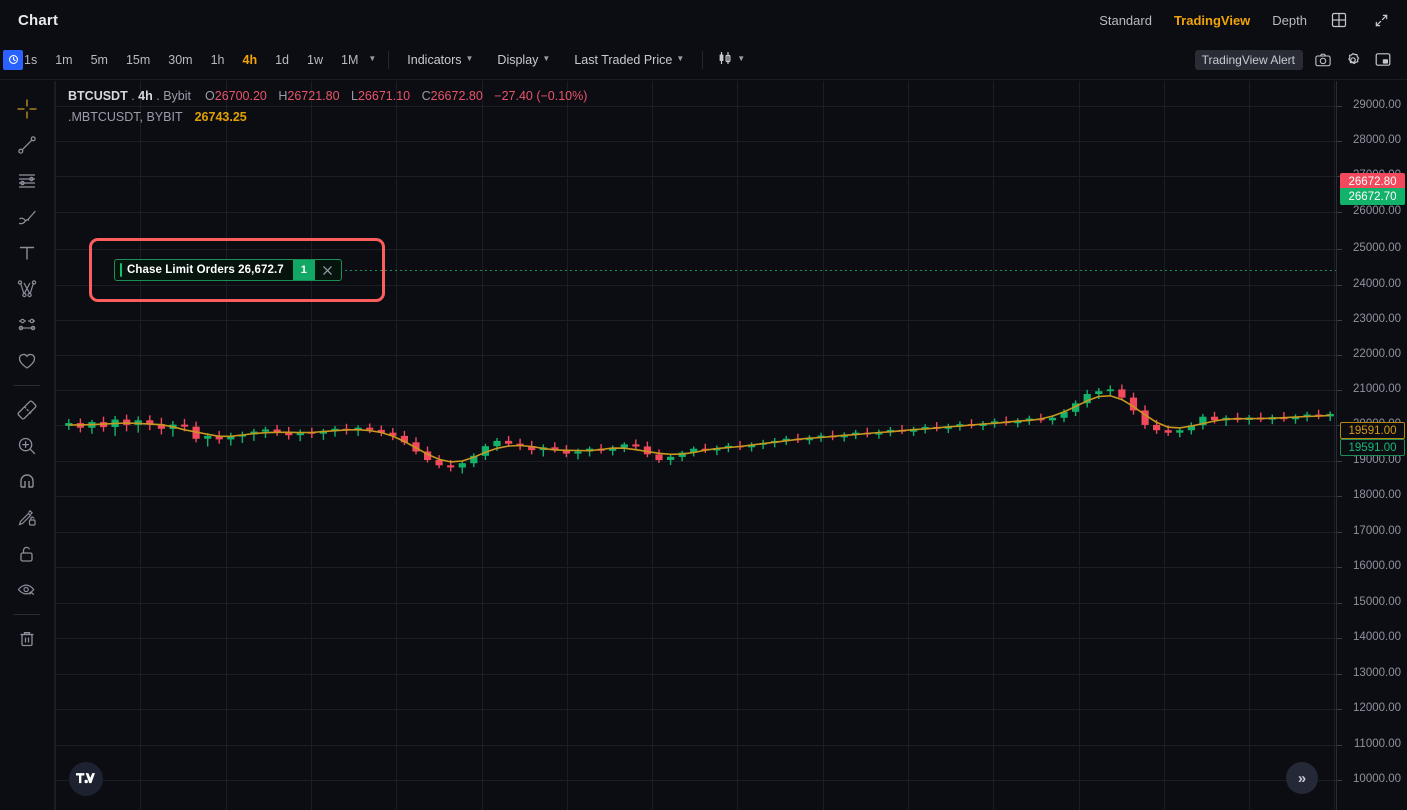 The image size is (1407, 810). I want to click on forecast-icon, so click(27, 325).